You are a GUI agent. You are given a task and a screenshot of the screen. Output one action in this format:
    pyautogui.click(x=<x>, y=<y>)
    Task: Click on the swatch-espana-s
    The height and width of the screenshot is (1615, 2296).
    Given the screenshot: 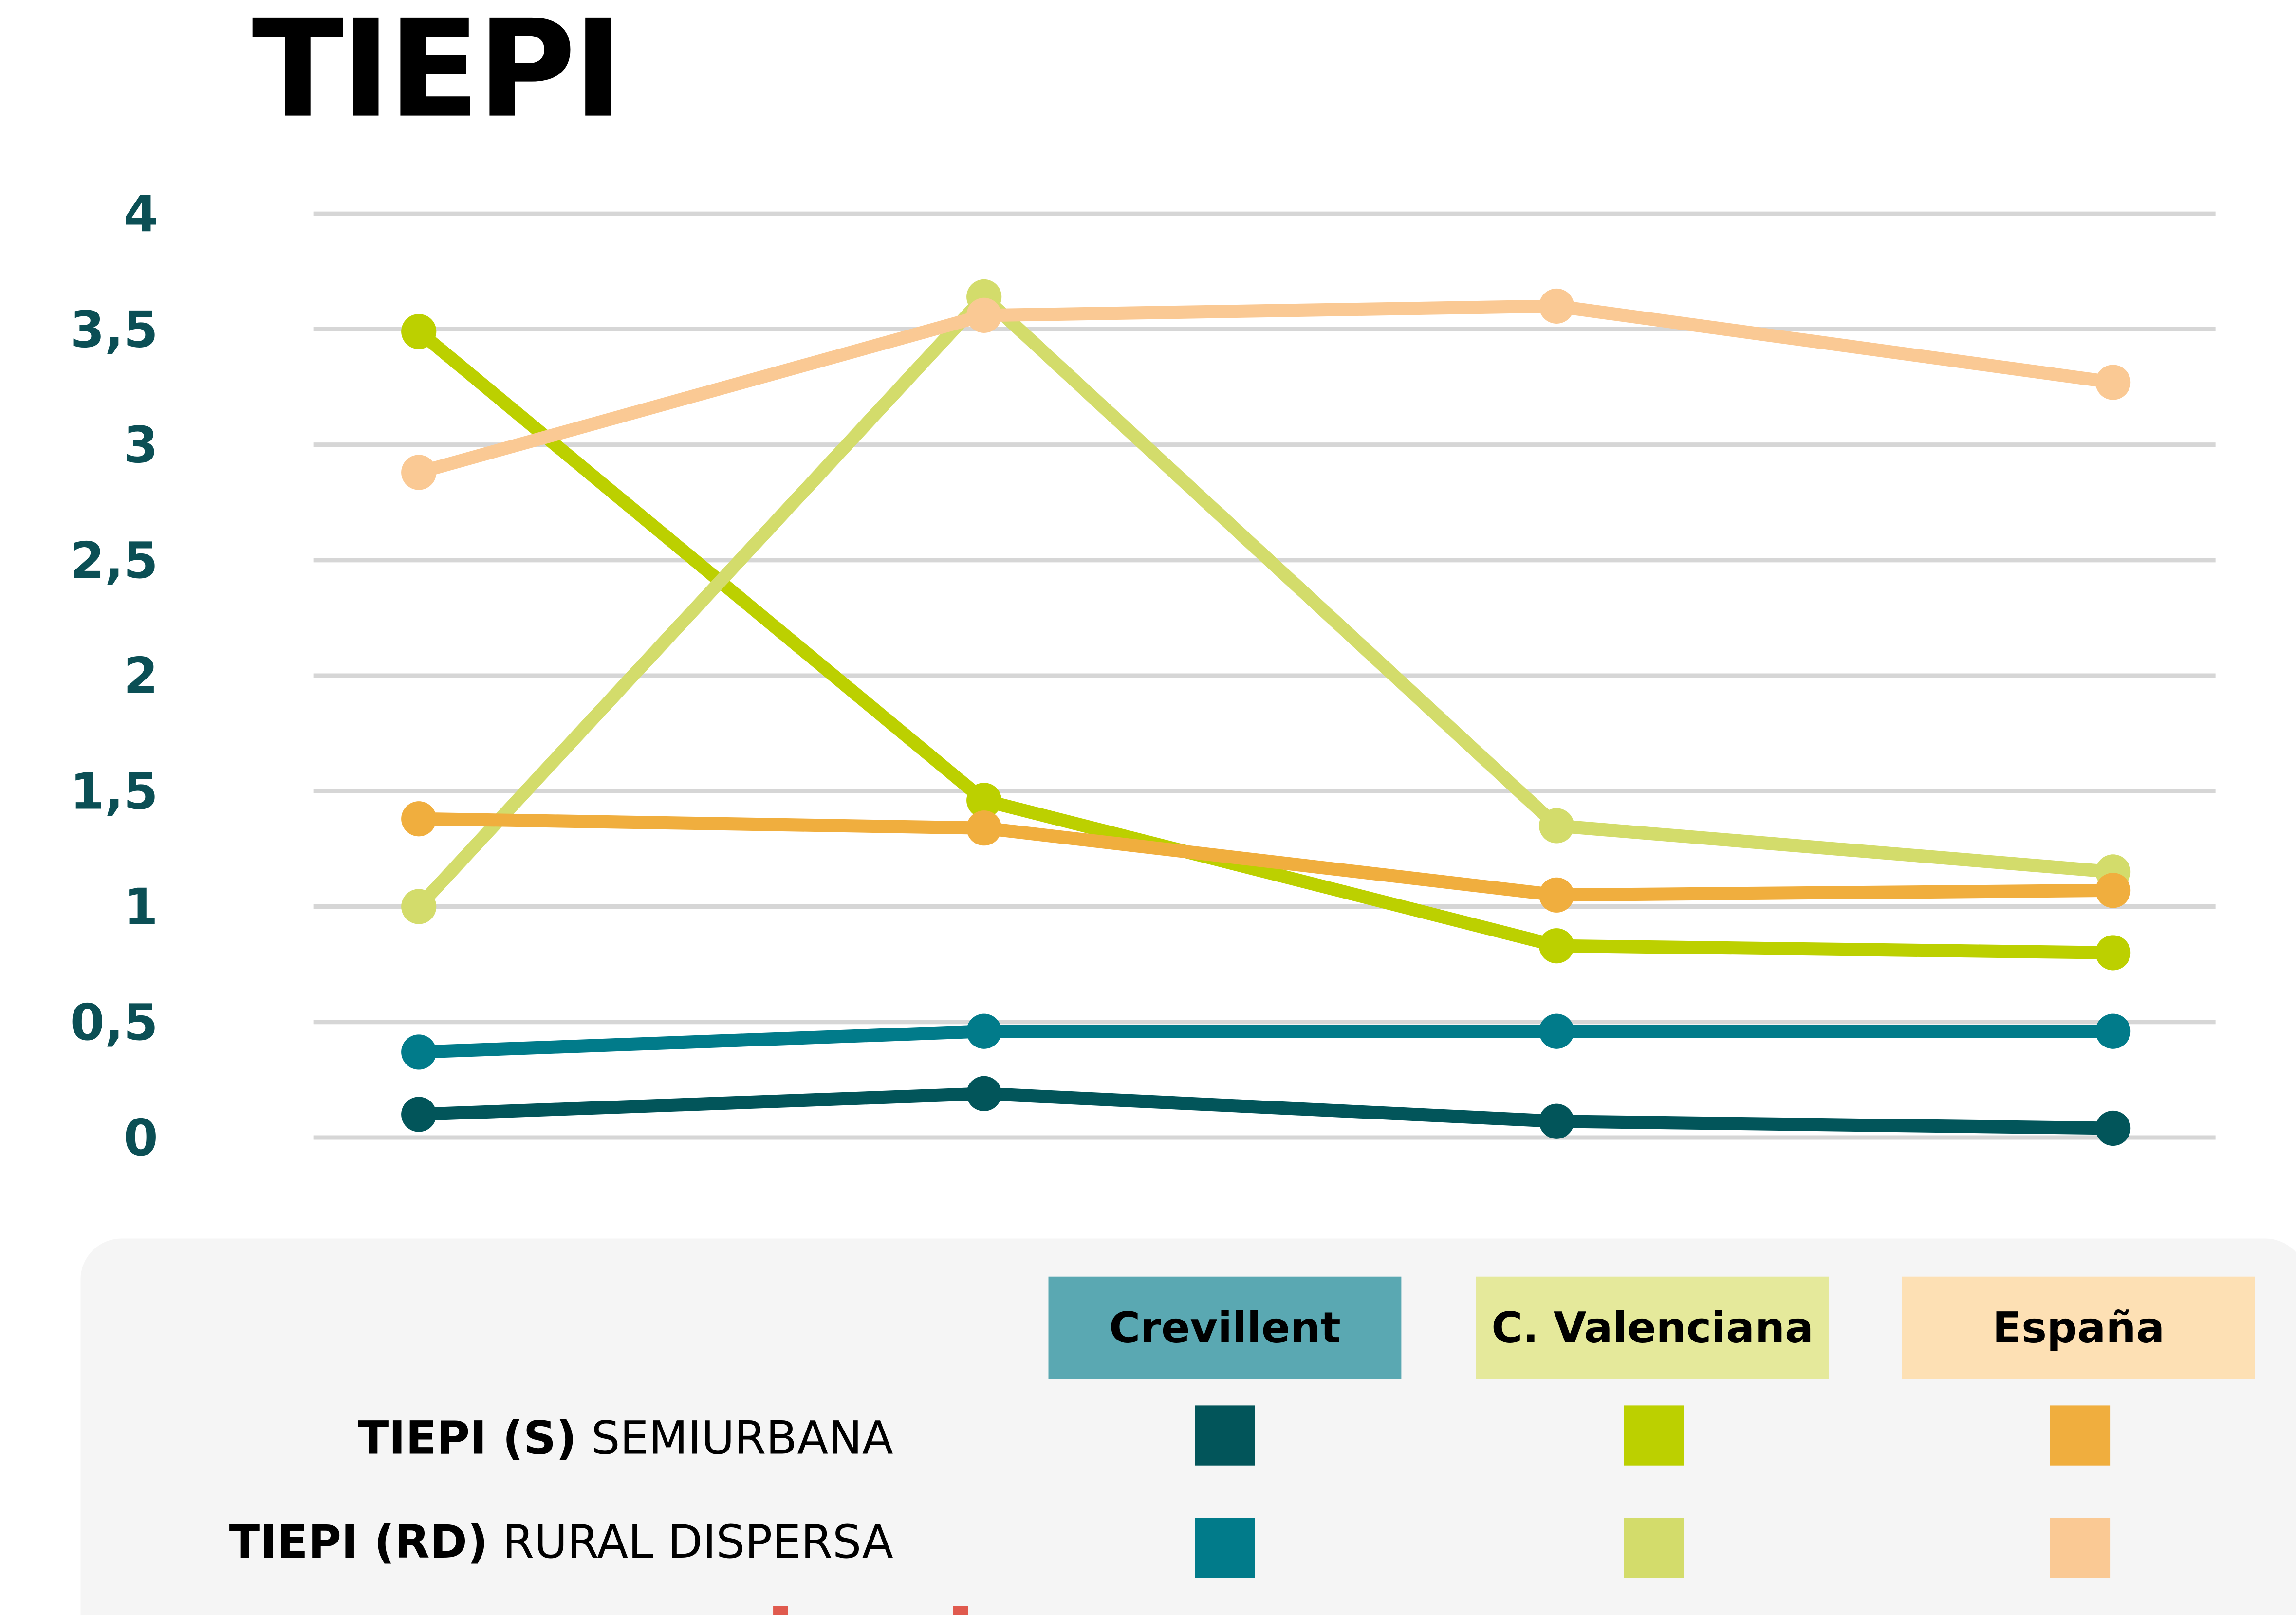 What is the action you would take?
    pyautogui.click(x=2081, y=1435)
    